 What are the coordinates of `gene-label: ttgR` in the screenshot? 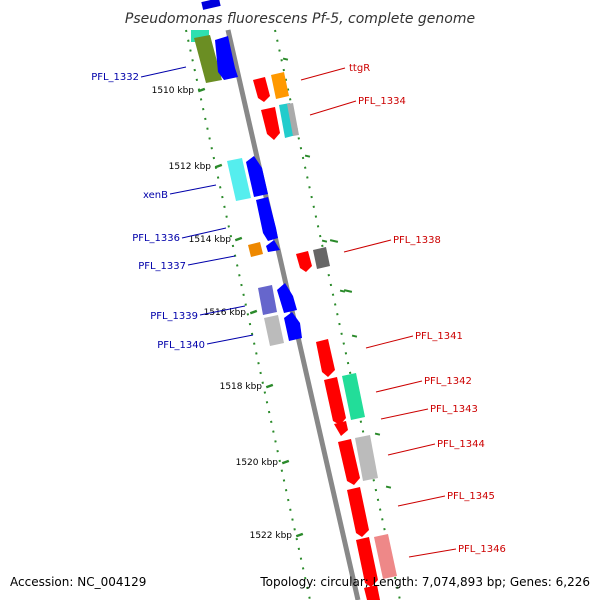 It's located at (359, 68).